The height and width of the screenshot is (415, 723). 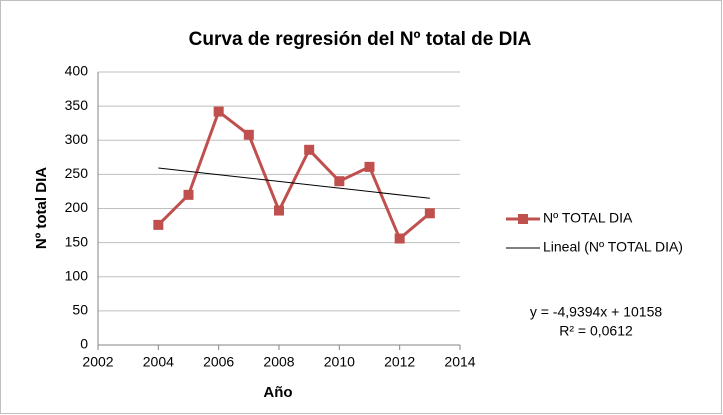 I want to click on legend-label: Nº TOTAL DIA, so click(x=588, y=218).